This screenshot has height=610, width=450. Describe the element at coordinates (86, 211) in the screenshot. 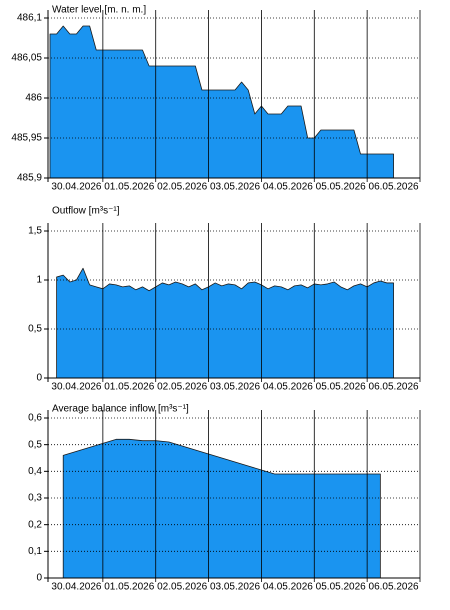

I see `chart-title: Outflow [m³s⁻¹]` at that location.